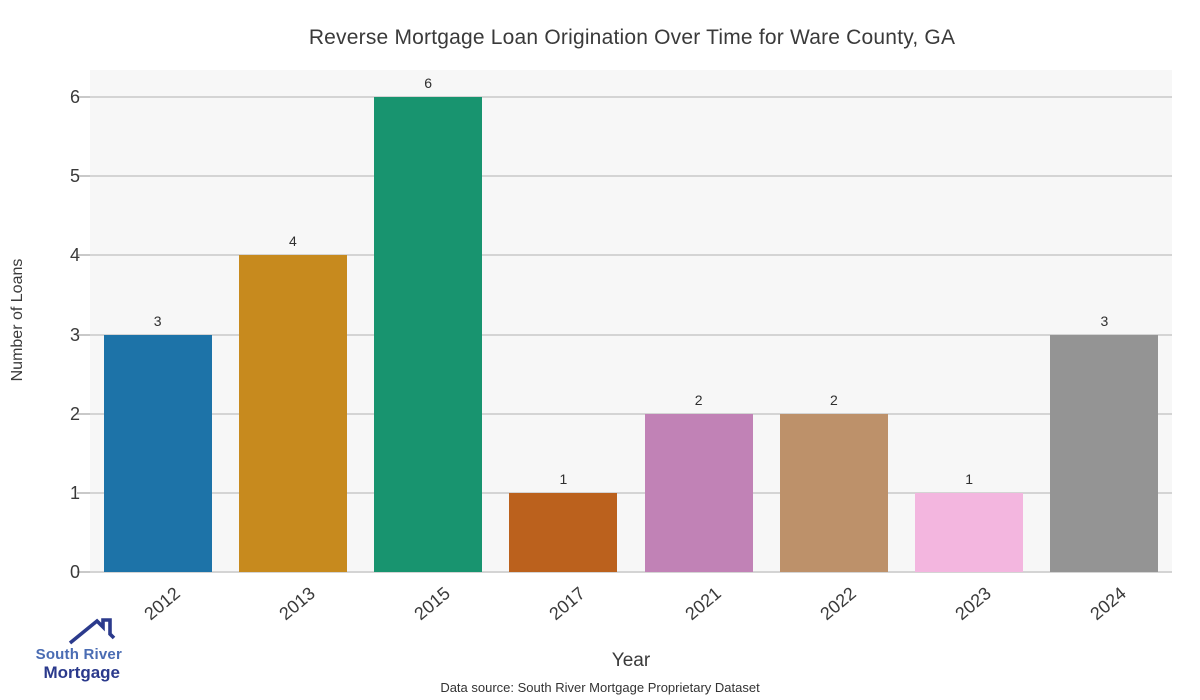 Image resolution: width=1200 pixels, height=700 pixels. What do you see at coordinates (969, 321) in the screenshot?
I see `bar-group-2023: 1` at bounding box center [969, 321].